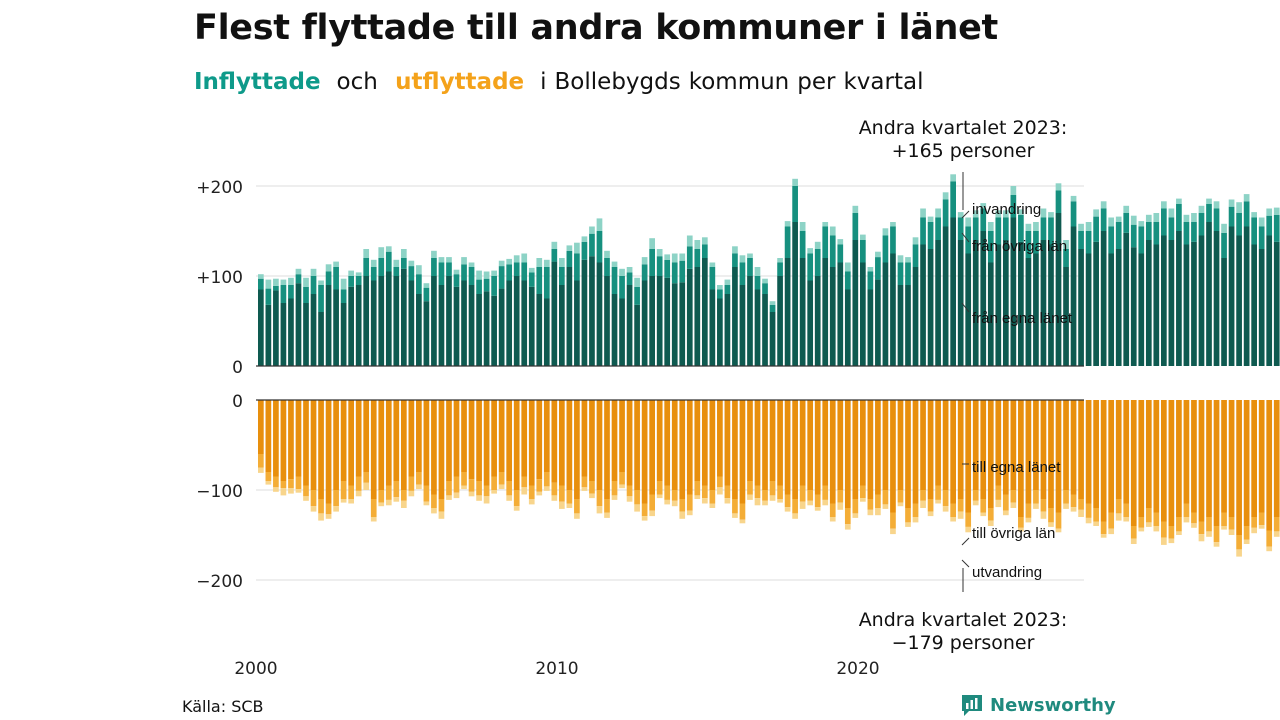 The width and height of the screenshot is (1280, 720). Describe the element at coordinates (963, 128) in the screenshot. I see `annotation-top-line1: Andra kvartalet 2023:` at that location.